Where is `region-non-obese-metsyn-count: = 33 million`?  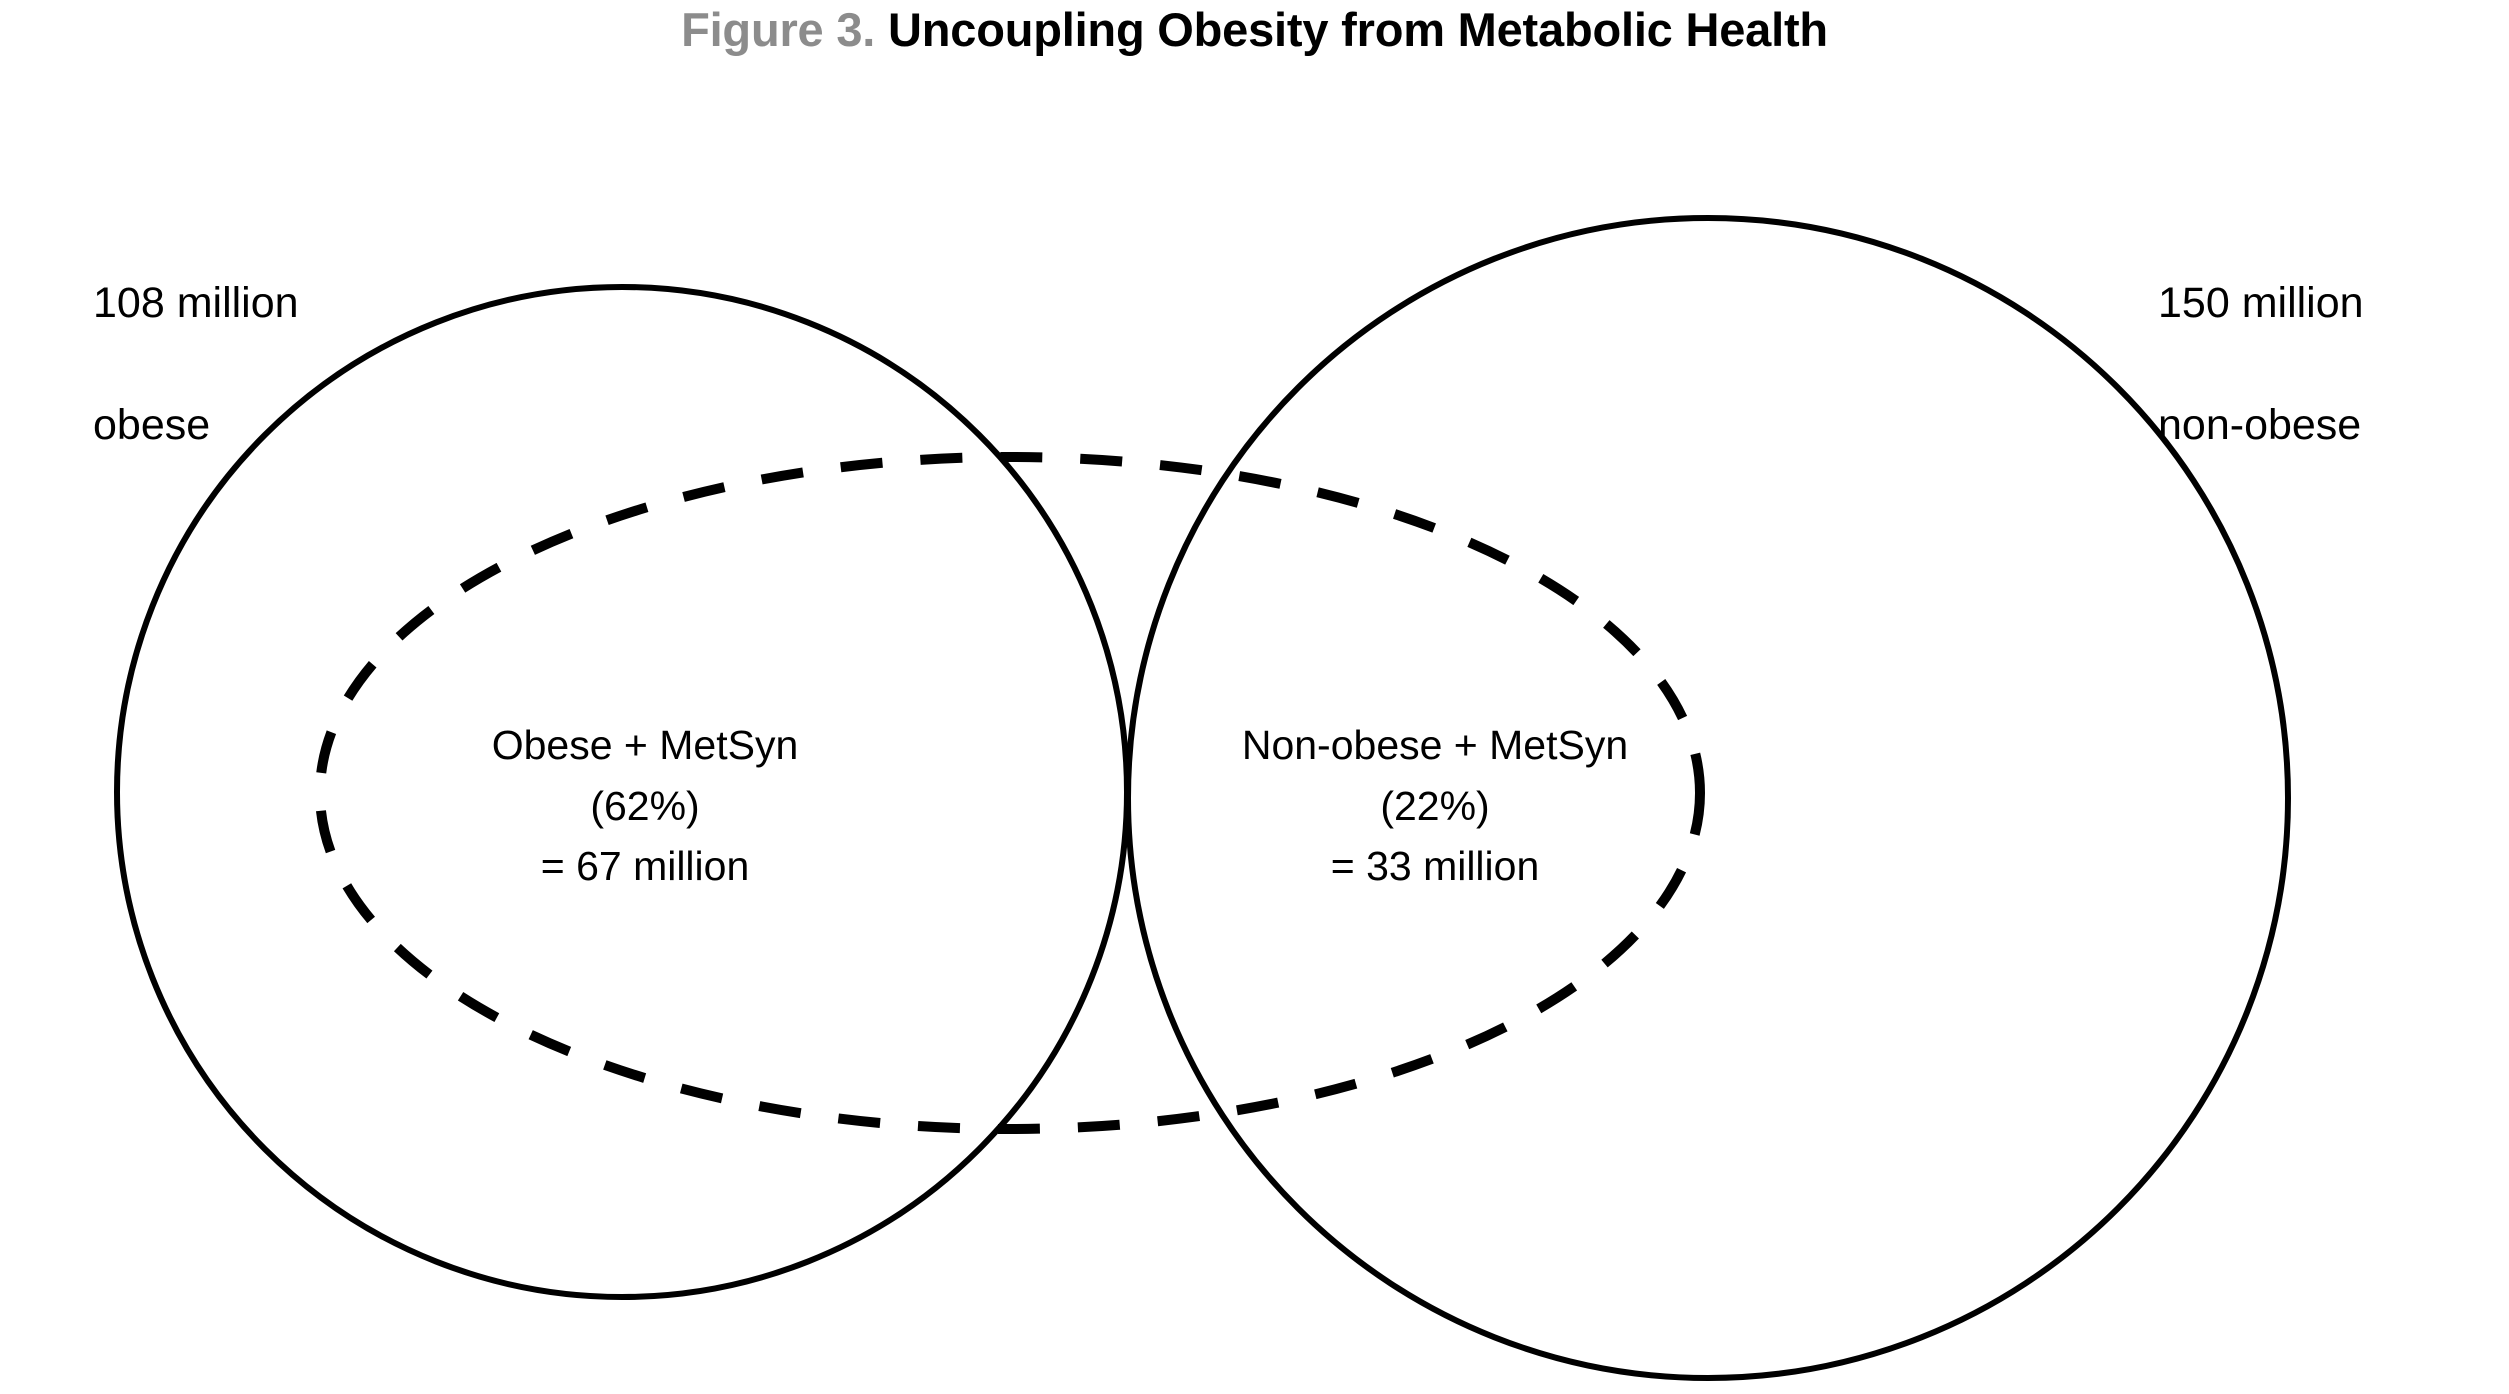
region-non-obese-metsyn-count: = 33 million is located at coordinates (1435, 866).